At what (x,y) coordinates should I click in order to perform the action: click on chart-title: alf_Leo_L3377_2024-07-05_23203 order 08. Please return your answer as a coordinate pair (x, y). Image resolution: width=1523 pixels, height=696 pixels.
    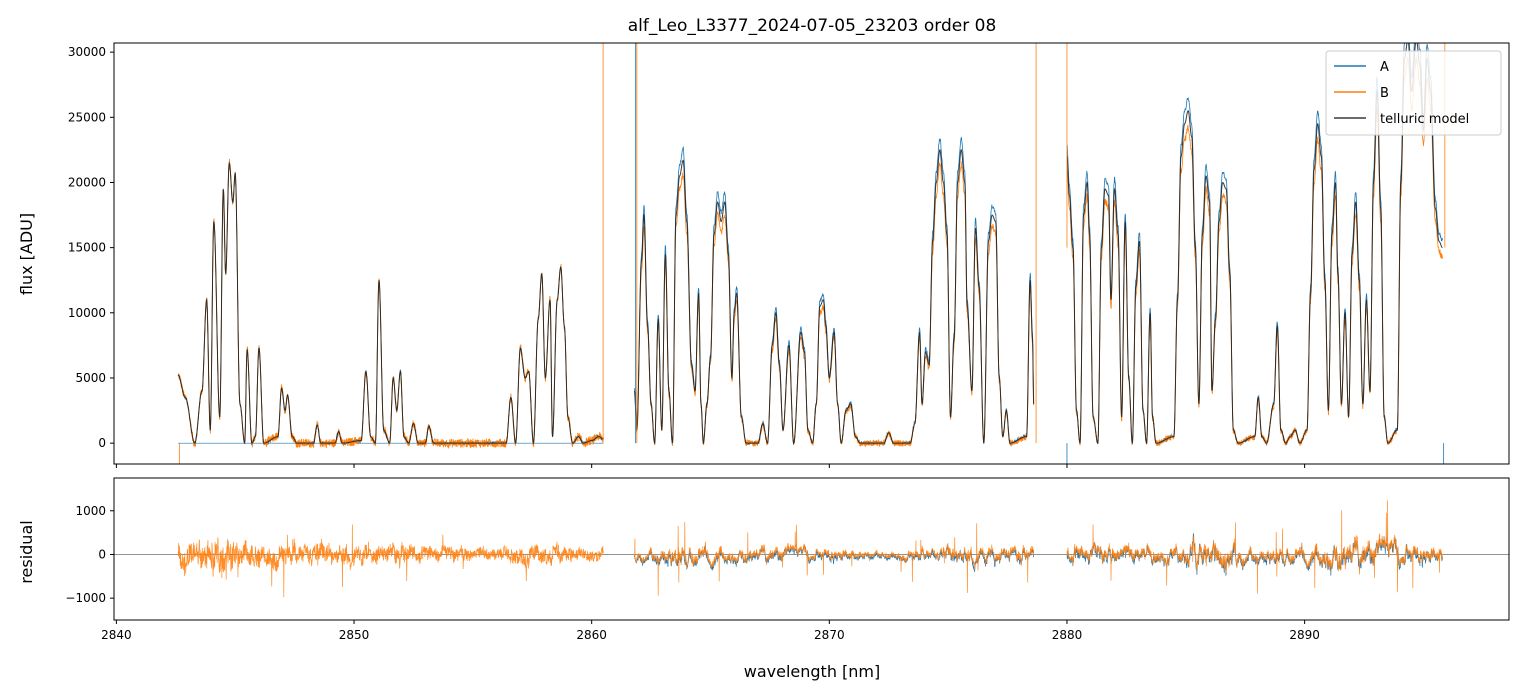
    Looking at the image, I should click on (812, 26).